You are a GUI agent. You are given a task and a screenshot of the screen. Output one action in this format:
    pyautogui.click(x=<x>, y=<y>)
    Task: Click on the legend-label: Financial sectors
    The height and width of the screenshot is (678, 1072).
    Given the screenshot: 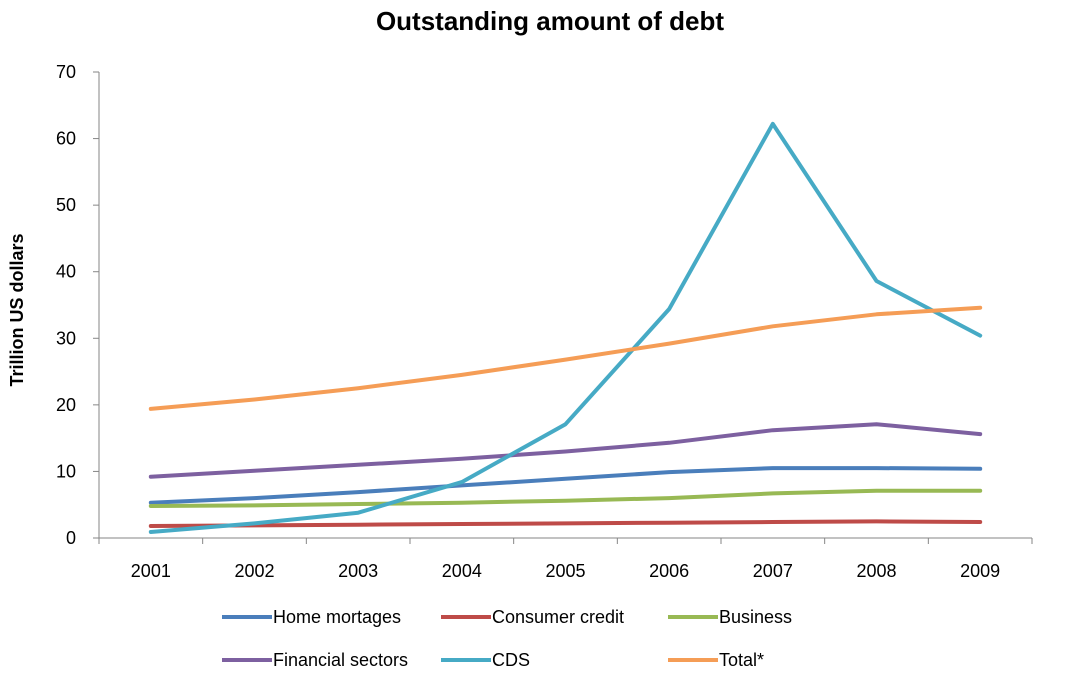 What is the action you would take?
    pyautogui.click(x=340, y=660)
    